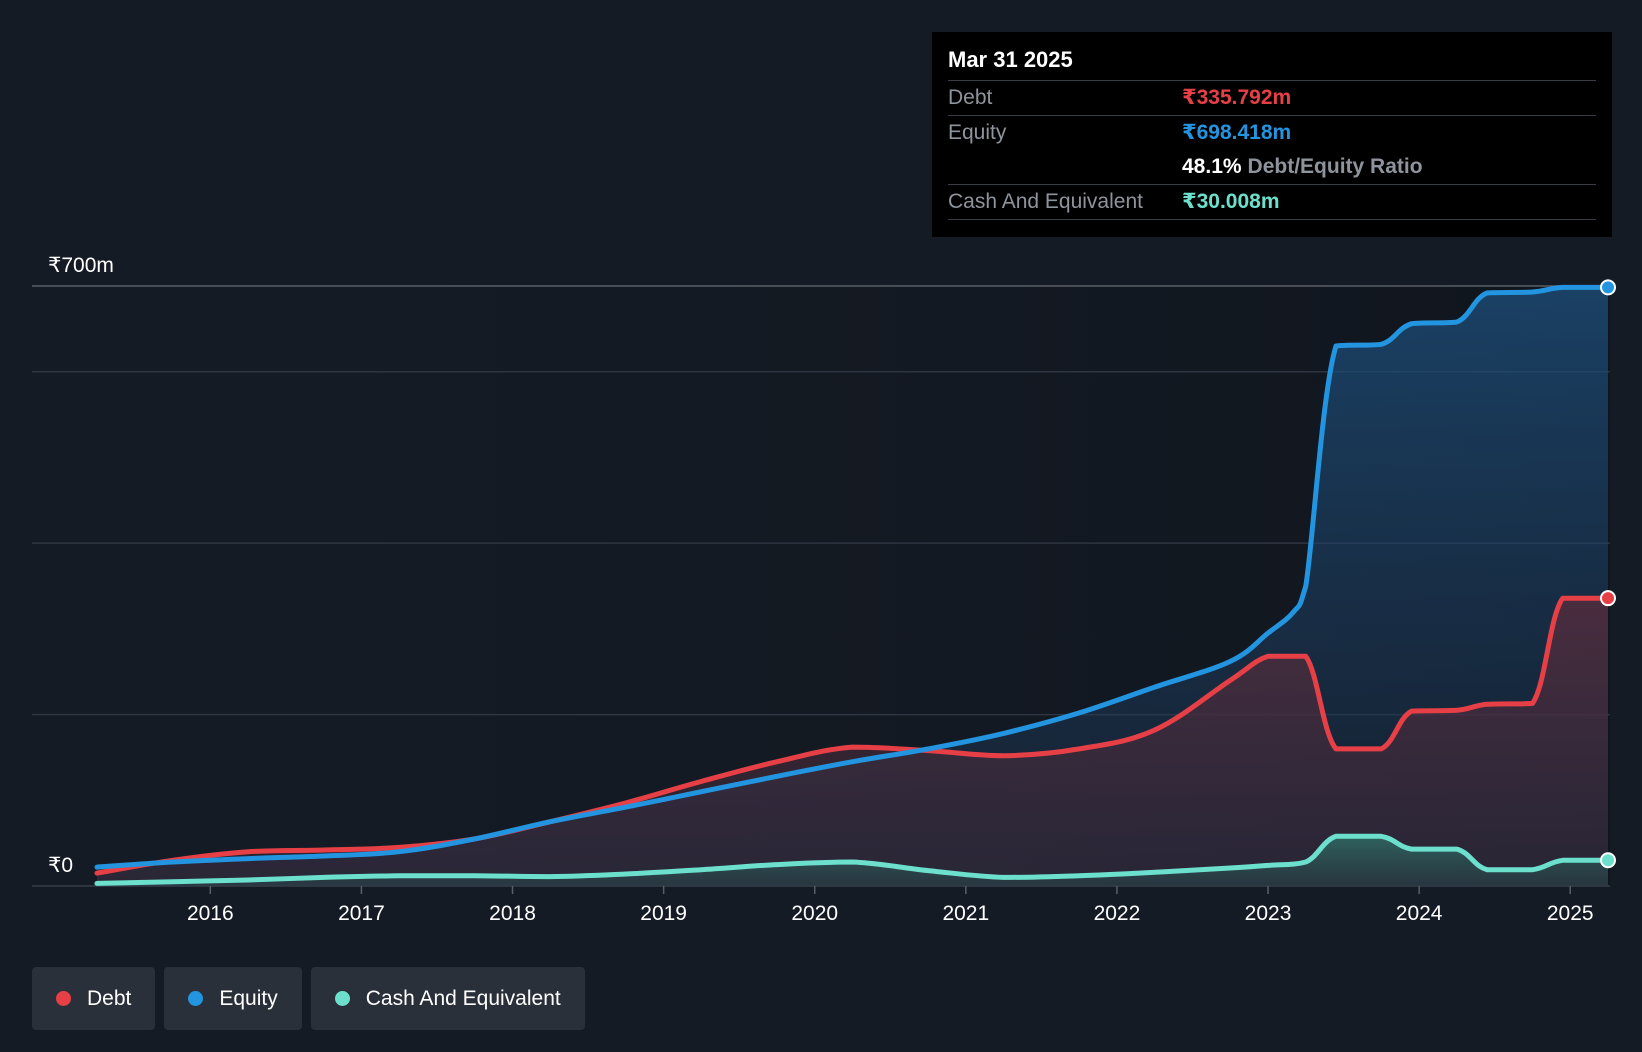 This screenshot has height=1052, width=1642. I want to click on tooltip-cash-row: Cash And Equivalent ₹30.008m, so click(1272, 202).